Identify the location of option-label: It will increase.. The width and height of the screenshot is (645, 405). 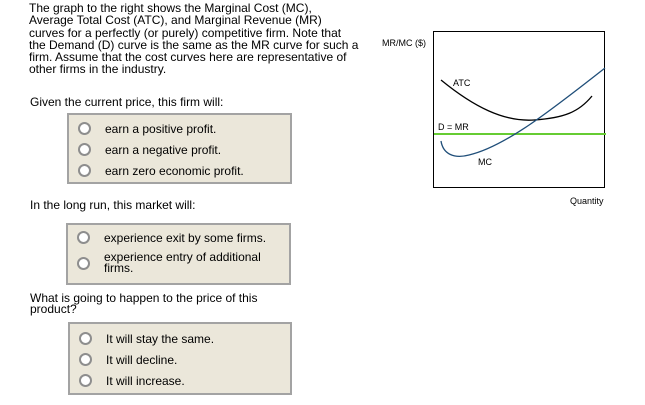
(145, 380).